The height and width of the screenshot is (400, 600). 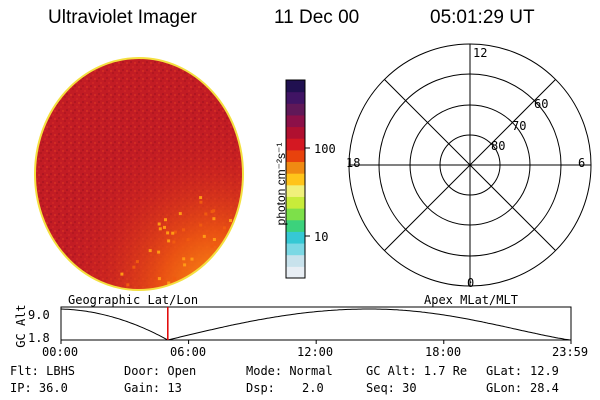 I want to click on lat-label-60: 60, so click(x=541, y=104).